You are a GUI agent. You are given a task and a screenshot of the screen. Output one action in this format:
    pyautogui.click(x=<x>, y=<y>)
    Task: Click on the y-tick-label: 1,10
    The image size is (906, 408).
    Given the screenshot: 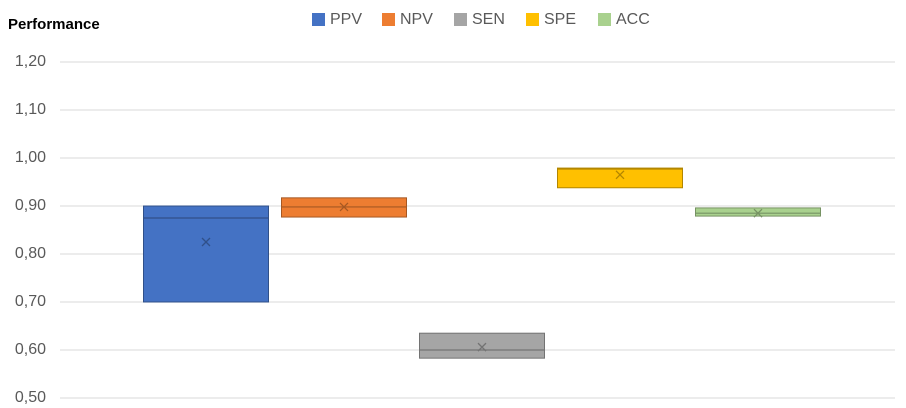 What is the action you would take?
    pyautogui.click(x=30, y=109)
    